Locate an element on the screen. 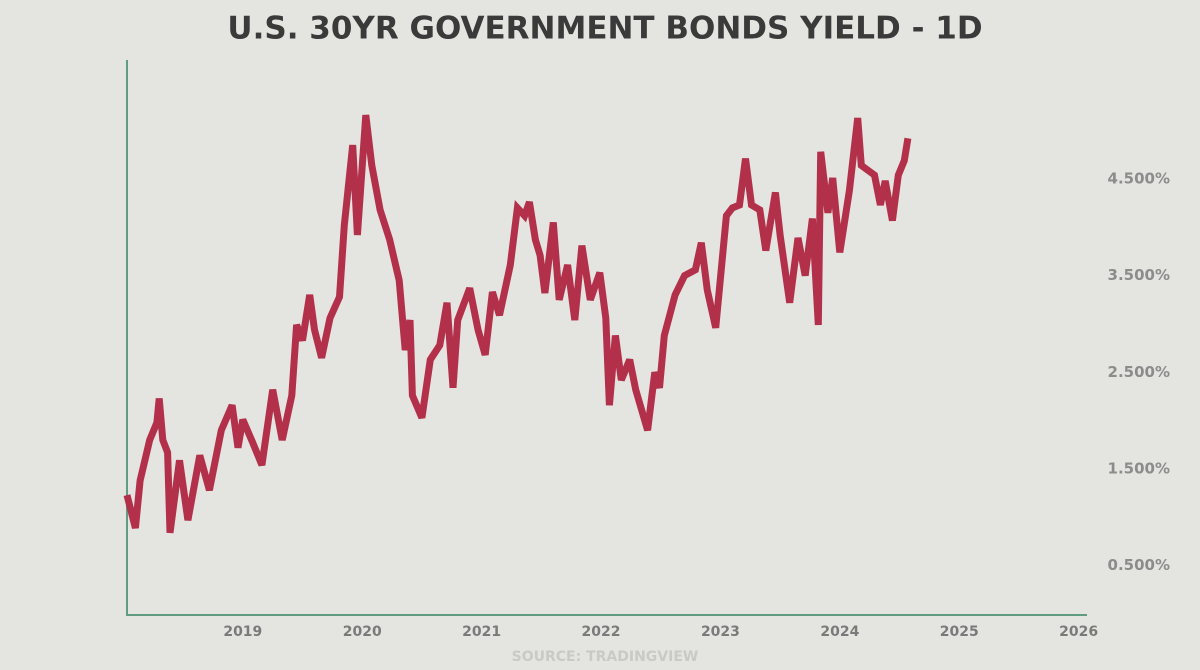 This screenshot has width=1200, height=670. x-tick-label: 2021 is located at coordinates (481, 632).